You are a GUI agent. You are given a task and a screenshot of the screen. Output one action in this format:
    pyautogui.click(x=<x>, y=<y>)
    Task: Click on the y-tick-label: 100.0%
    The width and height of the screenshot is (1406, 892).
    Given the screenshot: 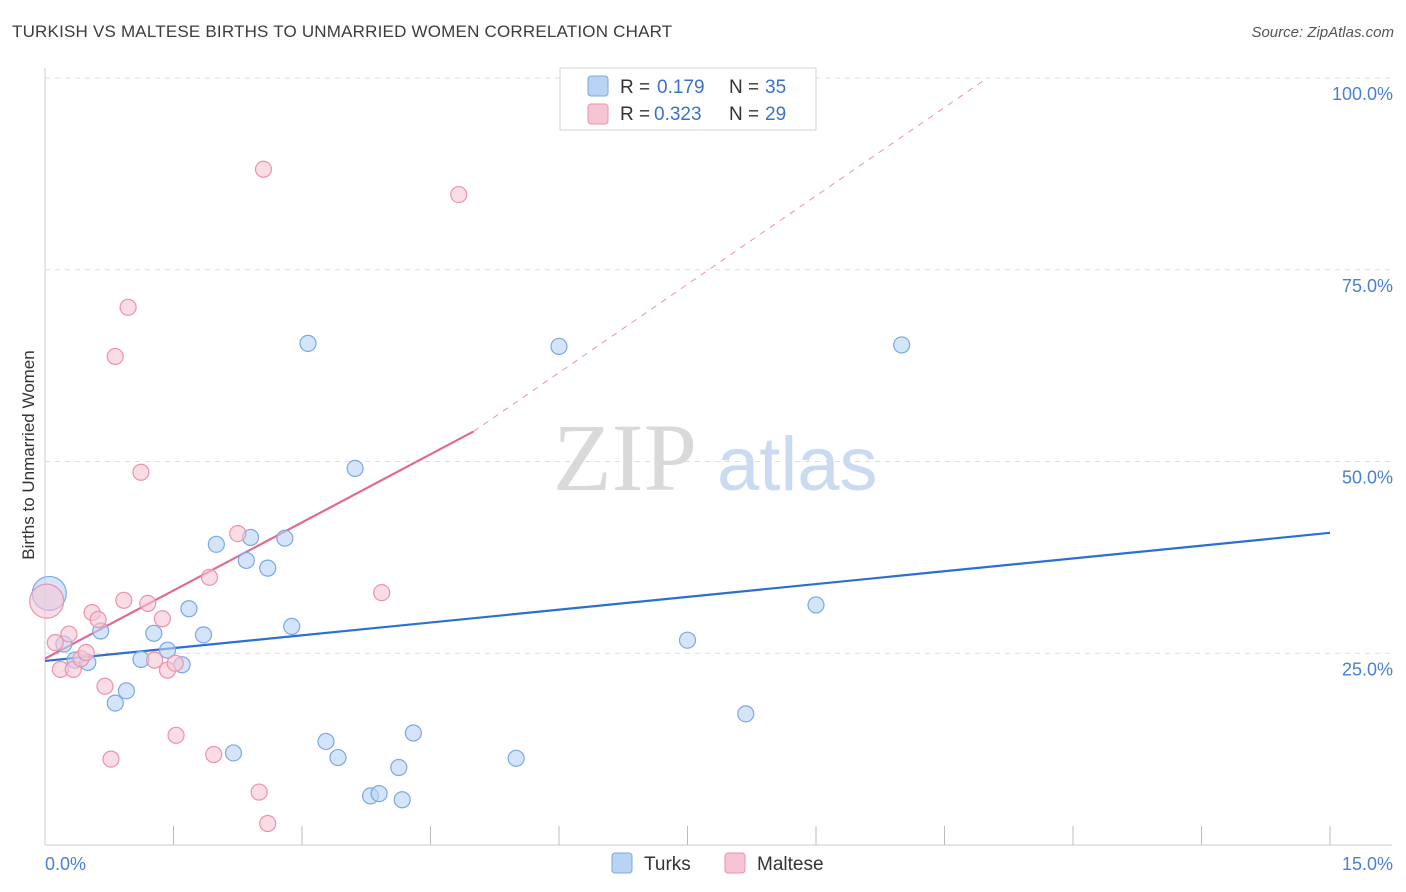 What is the action you would take?
    pyautogui.click(x=1362, y=94)
    